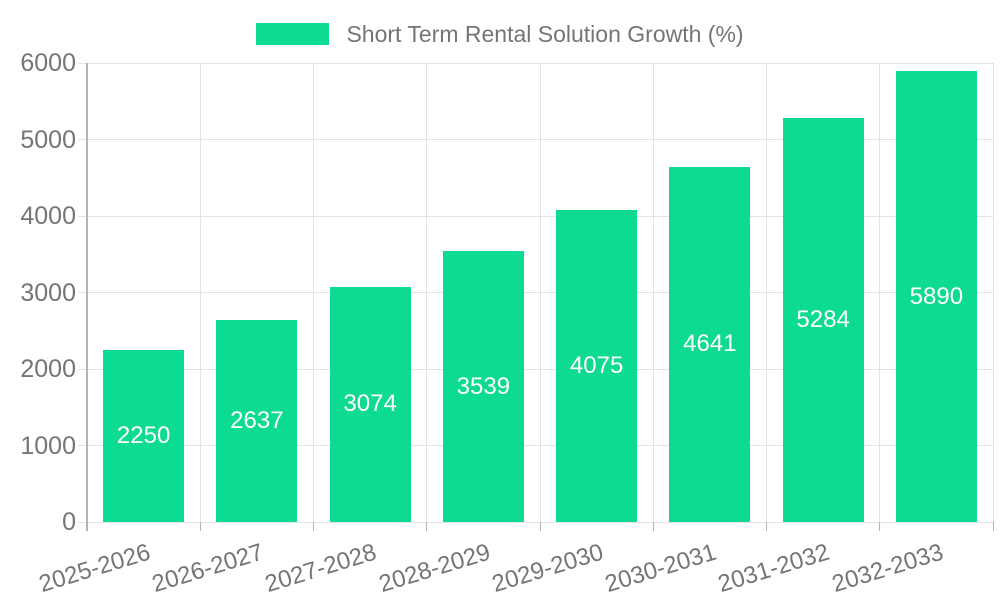  Describe the element at coordinates (887, 568) in the screenshot. I see `x-axis-label-text: 2032-2033` at that location.